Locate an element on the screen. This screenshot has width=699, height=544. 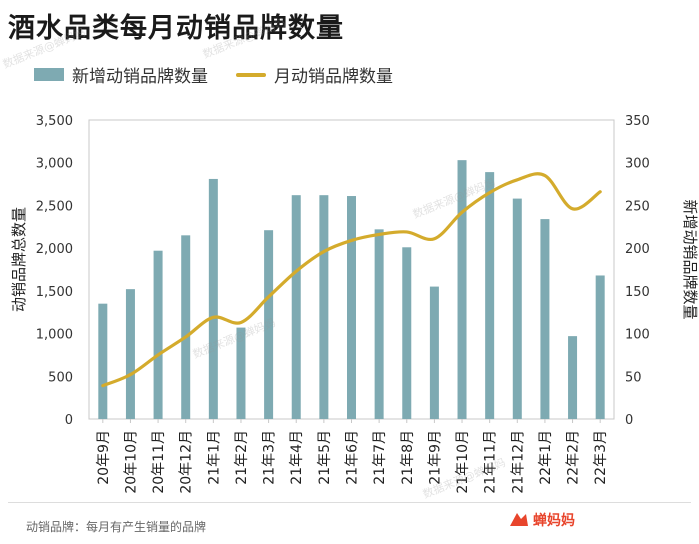
x-tick-label: 21年5月 is located at coordinates (325, 457).